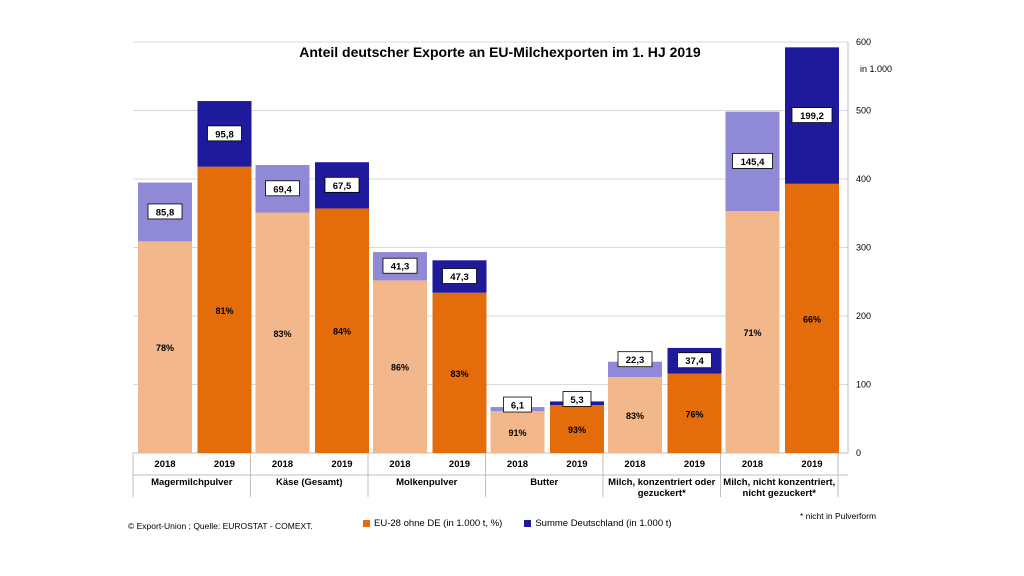  I want to click on percent-label: 81%, so click(224, 311).